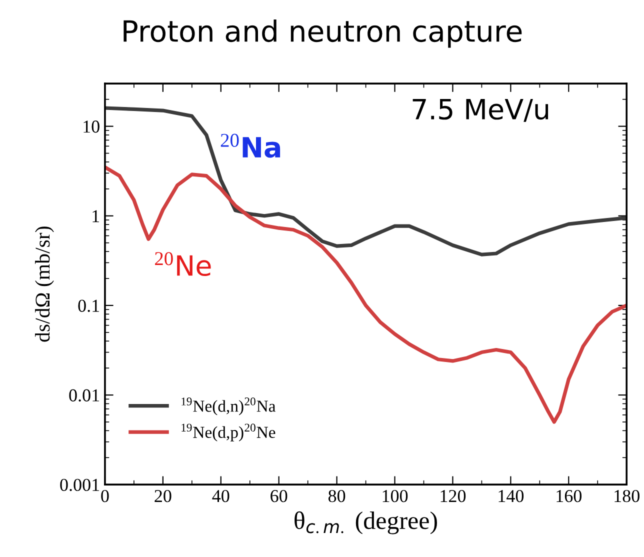 The height and width of the screenshot is (557, 644). What do you see at coordinates (395, 496) in the screenshot?
I see `x-tick-label: 100` at bounding box center [395, 496].